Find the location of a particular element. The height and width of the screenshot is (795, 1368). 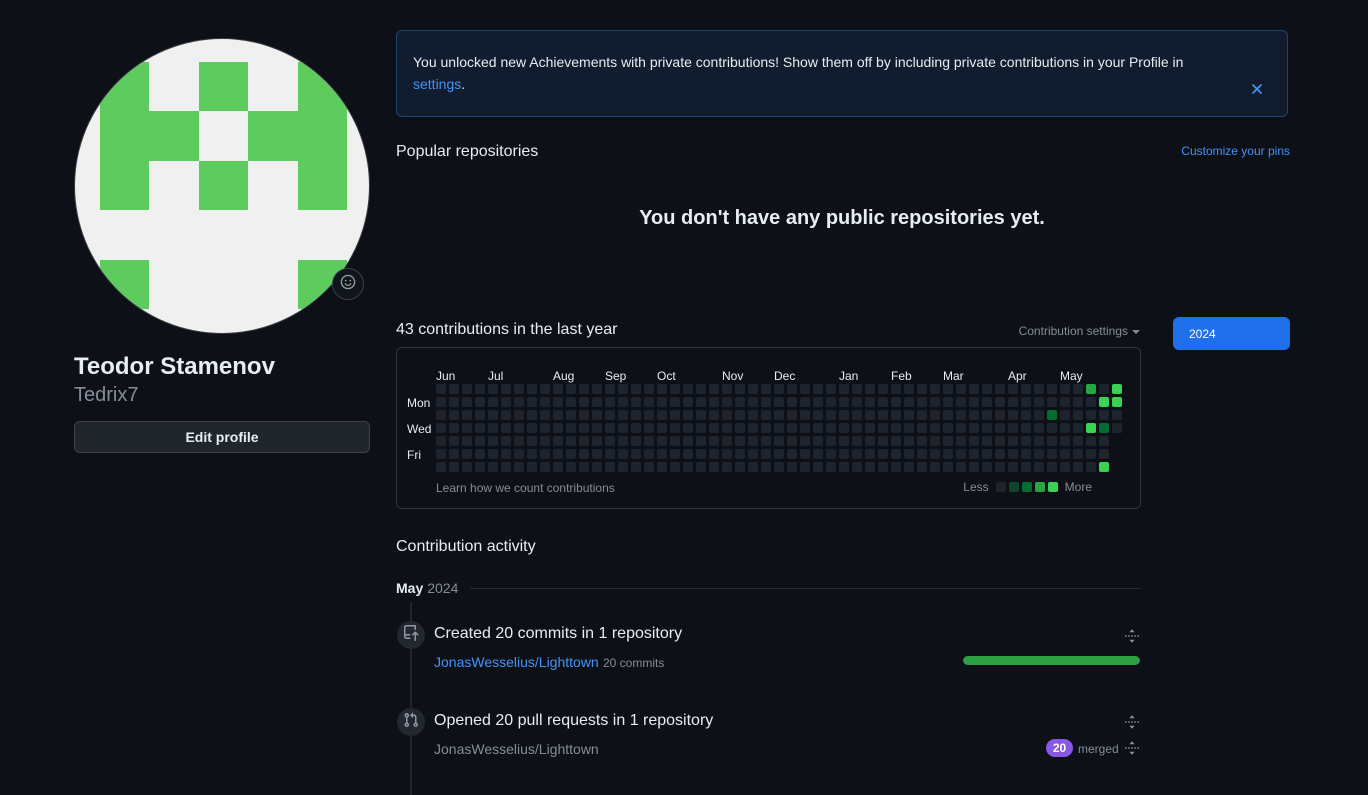

learn-contributions-link: Learn how we count contributions is located at coordinates (525, 488).